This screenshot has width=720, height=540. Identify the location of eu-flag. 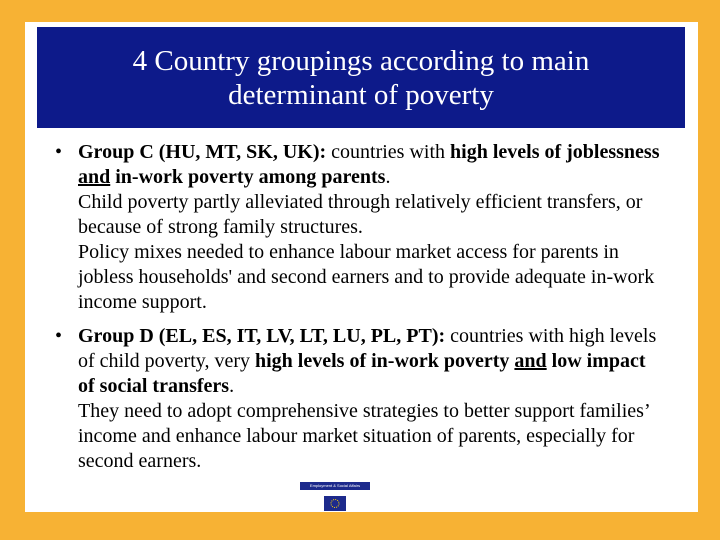
(335, 503).